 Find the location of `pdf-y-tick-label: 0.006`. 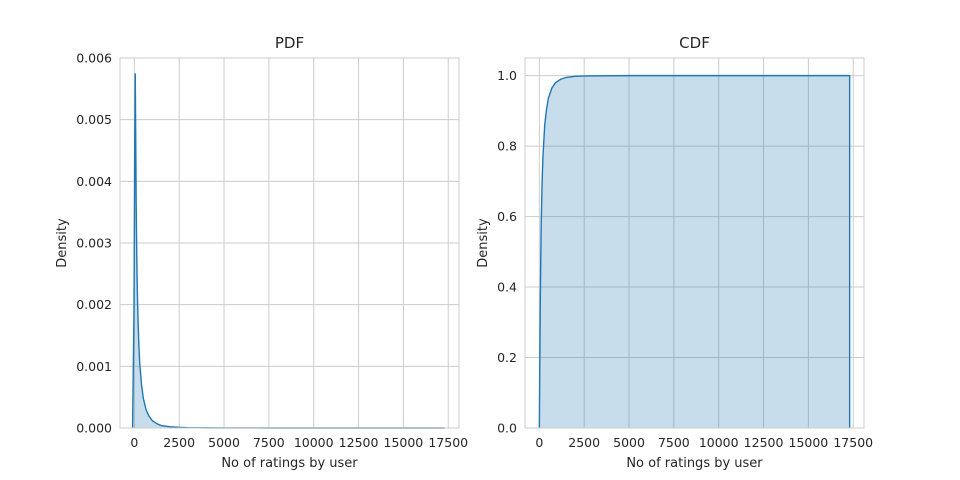

pdf-y-tick-label: 0.006 is located at coordinates (94, 58).